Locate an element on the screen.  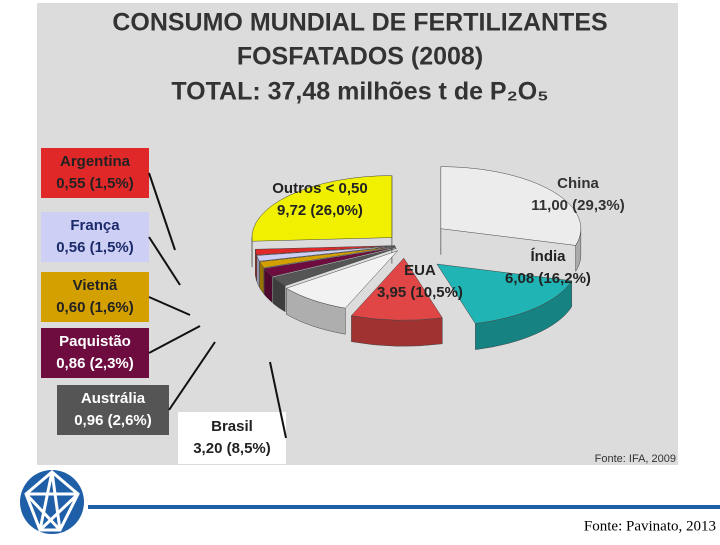
slice-value-label: 11,00 (29,3%) is located at coordinates (577, 205).